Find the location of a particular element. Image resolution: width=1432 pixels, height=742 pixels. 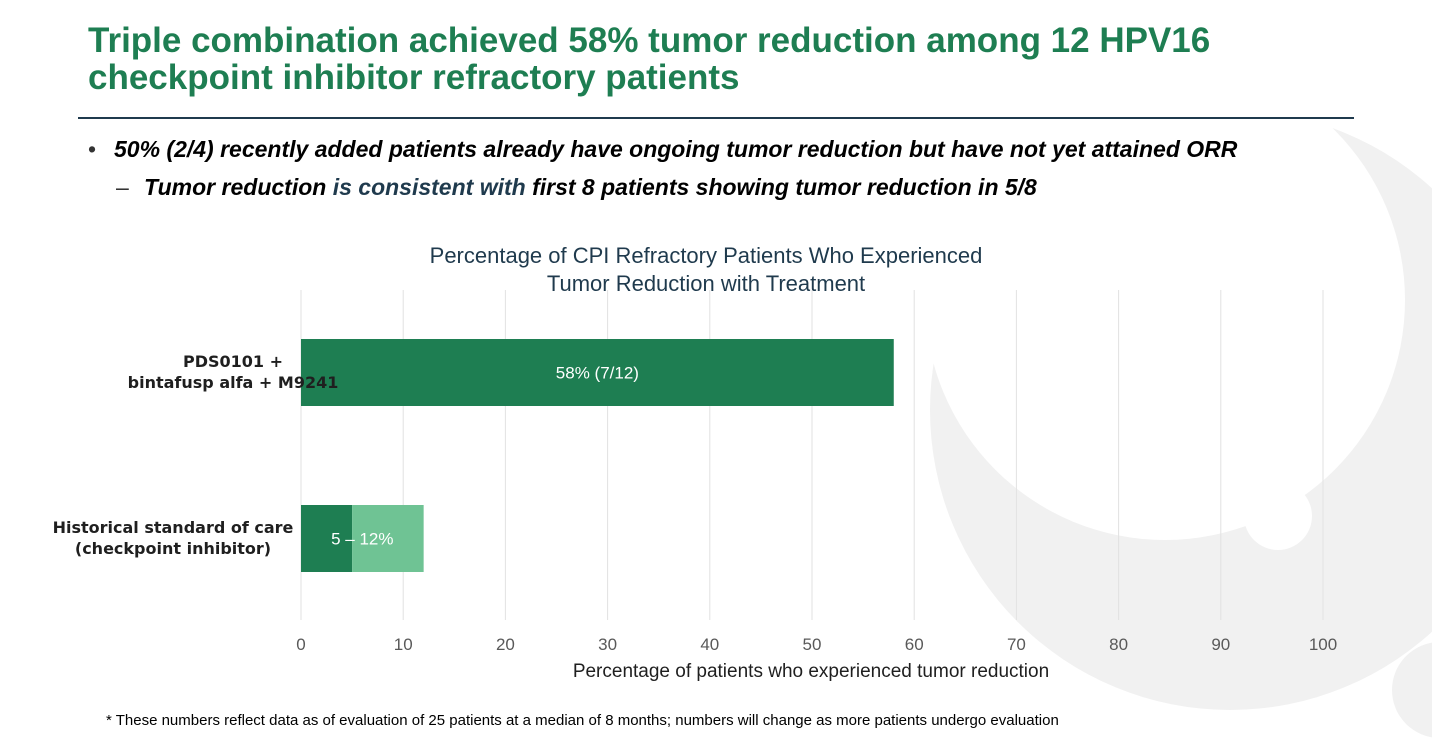

x-tick-label: 90 is located at coordinates (1220, 644).